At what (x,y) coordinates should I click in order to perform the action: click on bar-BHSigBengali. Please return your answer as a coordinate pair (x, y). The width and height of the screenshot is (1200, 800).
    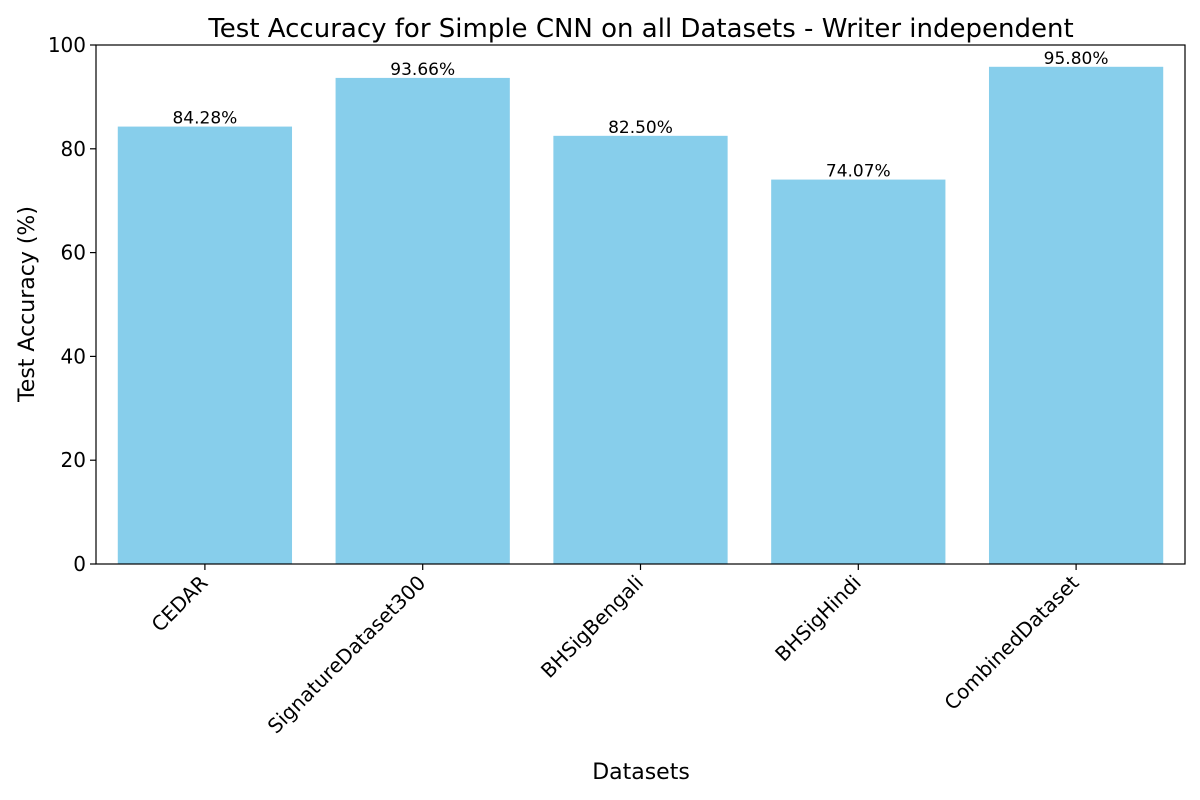
    Looking at the image, I should click on (640, 349).